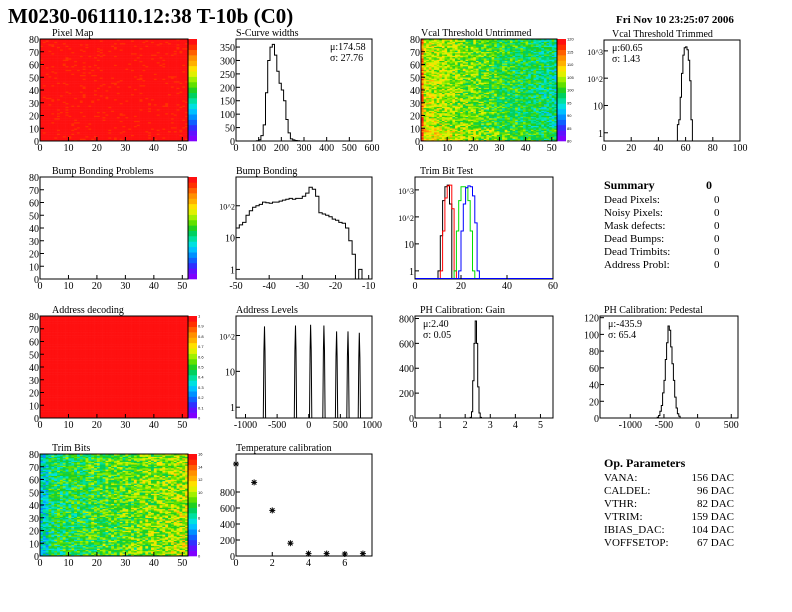  I want to click on palette-swatch, so click(192, 84).